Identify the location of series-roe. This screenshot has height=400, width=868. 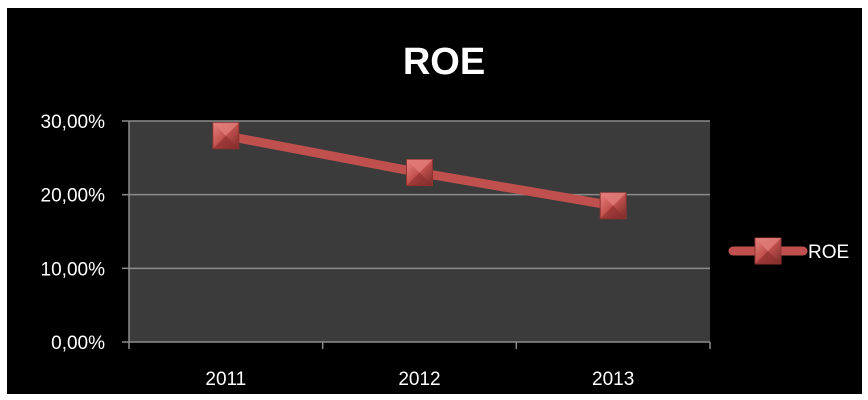
(419, 171).